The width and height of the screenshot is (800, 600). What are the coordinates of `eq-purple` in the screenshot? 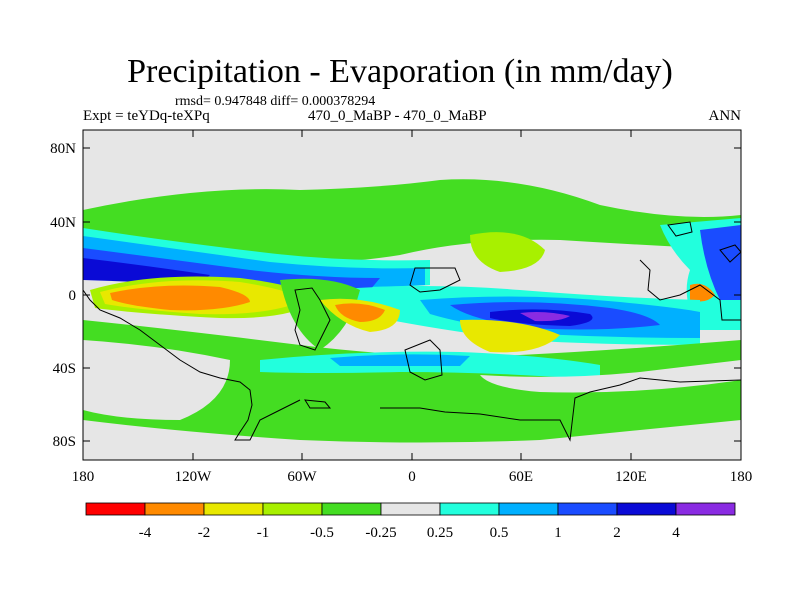 It's located at (545, 317).